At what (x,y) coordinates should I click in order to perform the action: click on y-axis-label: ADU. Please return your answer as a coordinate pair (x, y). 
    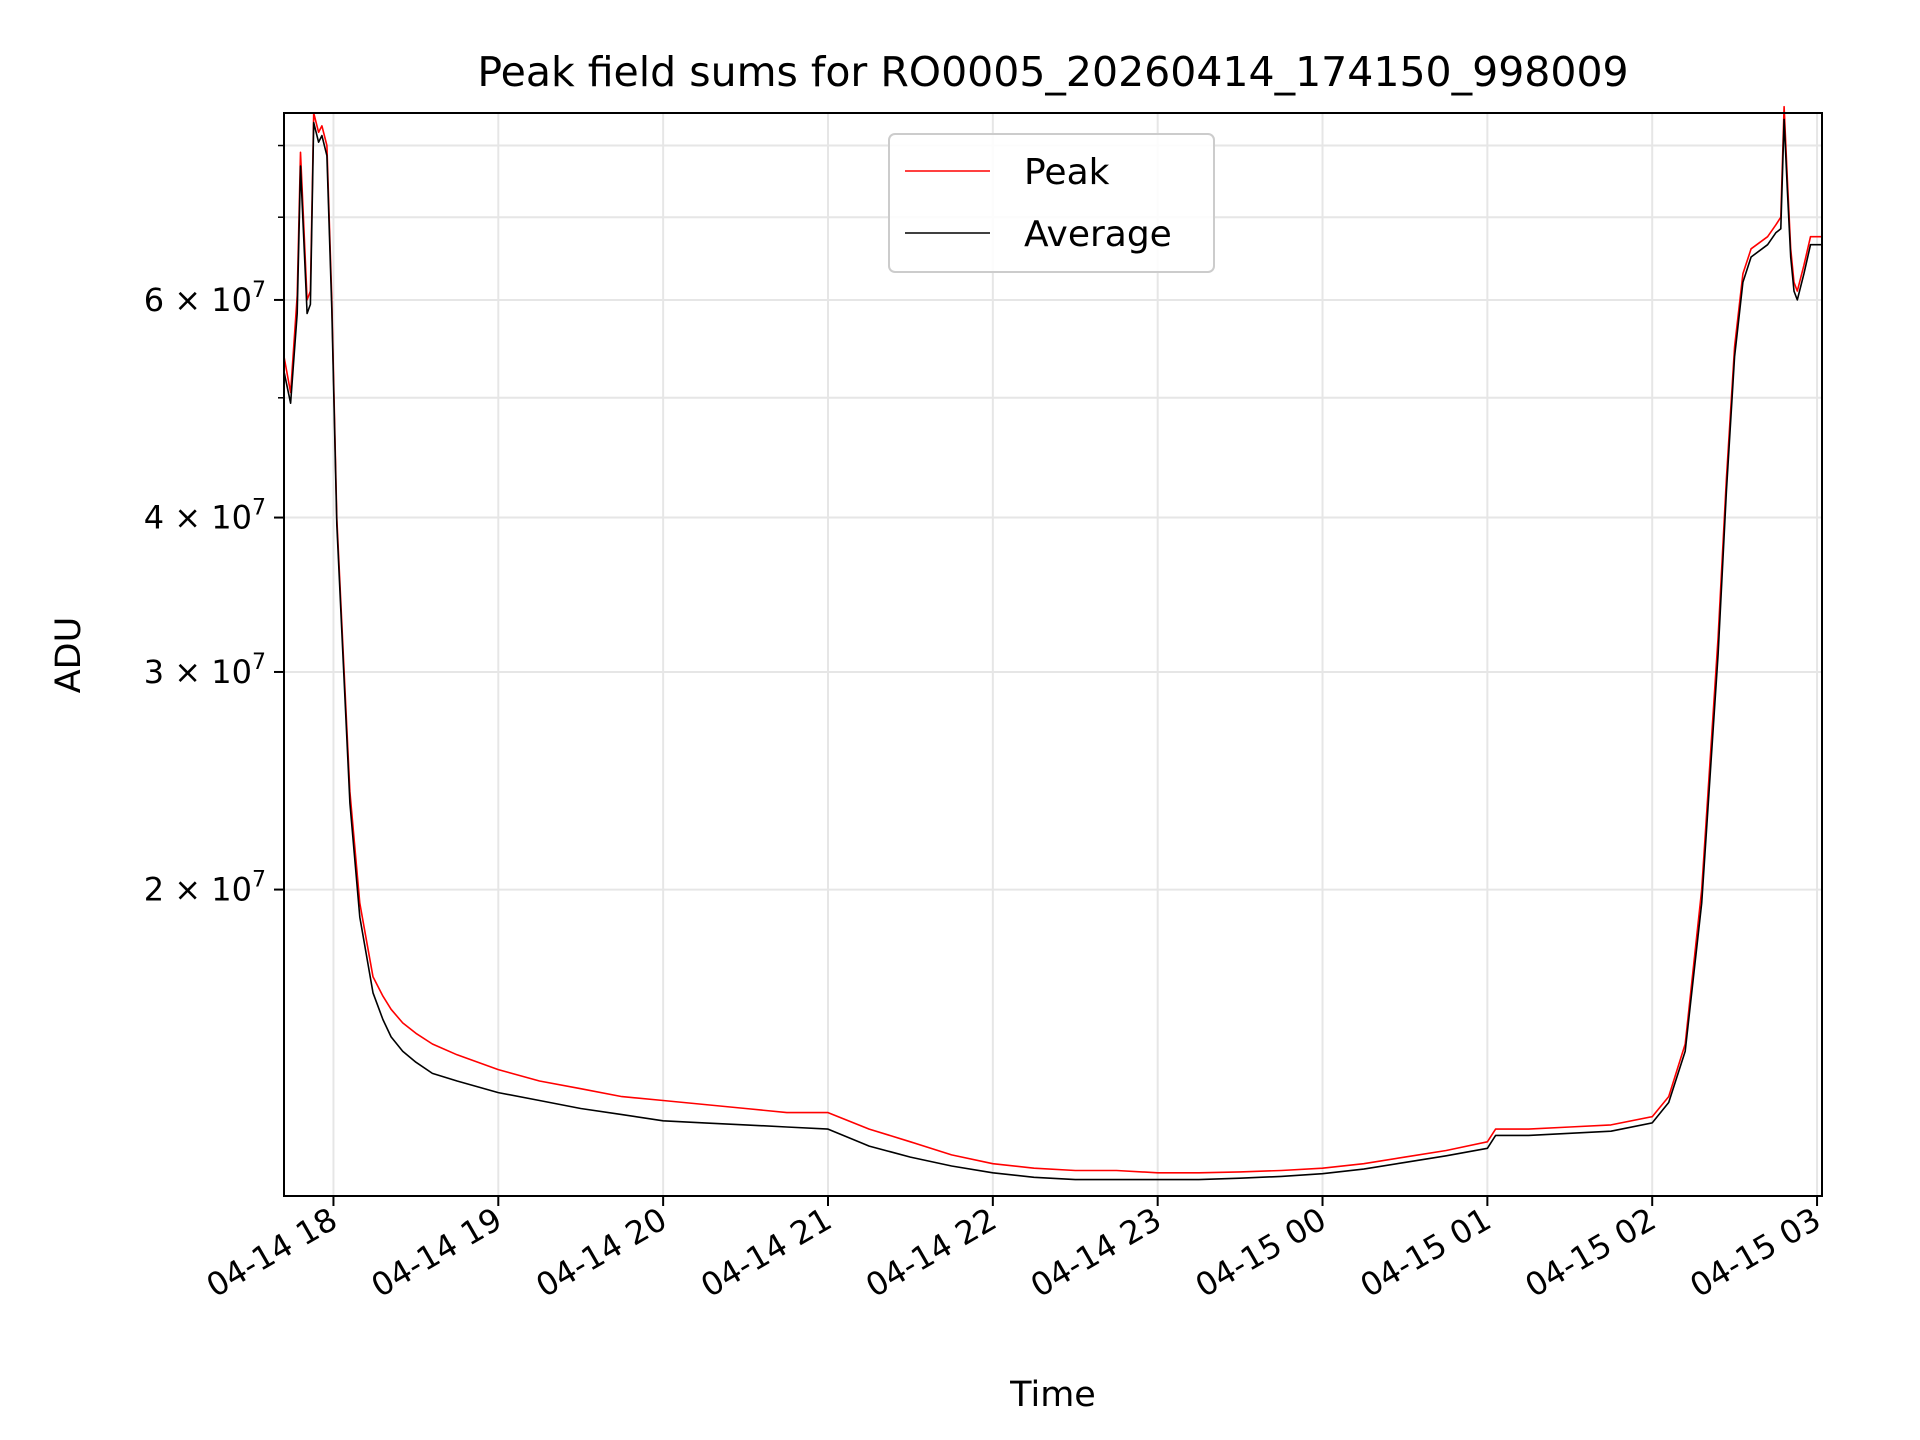
    Looking at the image, I should click on (69, 655).